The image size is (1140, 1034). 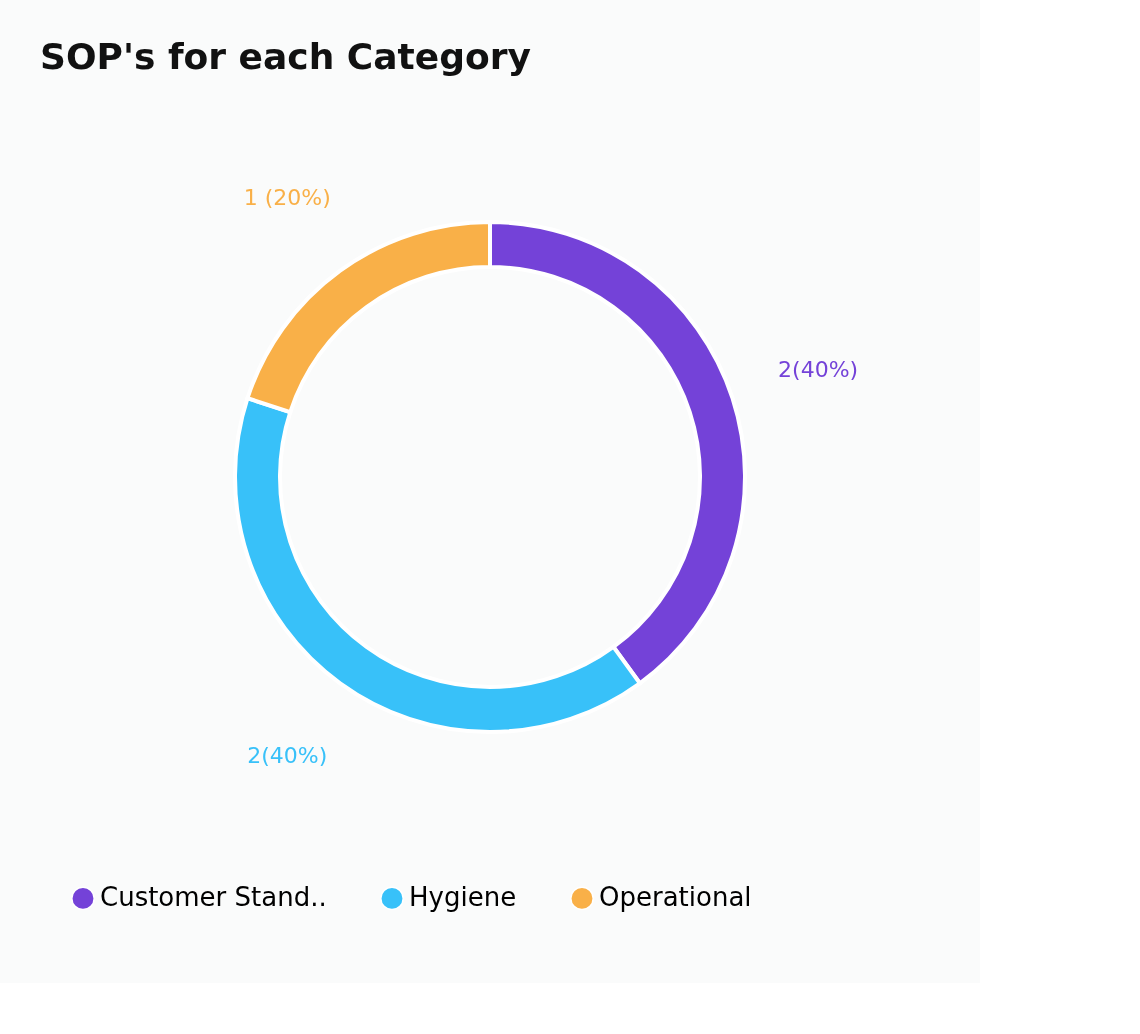 I want to click on legend-label: Operational, so click(x=675, y=897).